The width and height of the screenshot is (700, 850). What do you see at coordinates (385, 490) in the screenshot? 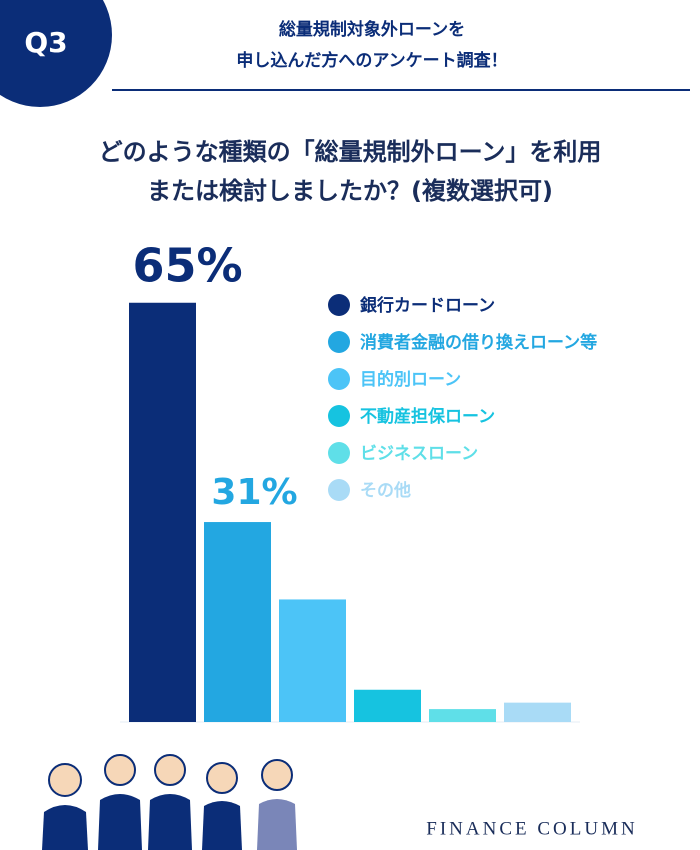
I see `legend-label: その他` at bounding box center [385, 490].